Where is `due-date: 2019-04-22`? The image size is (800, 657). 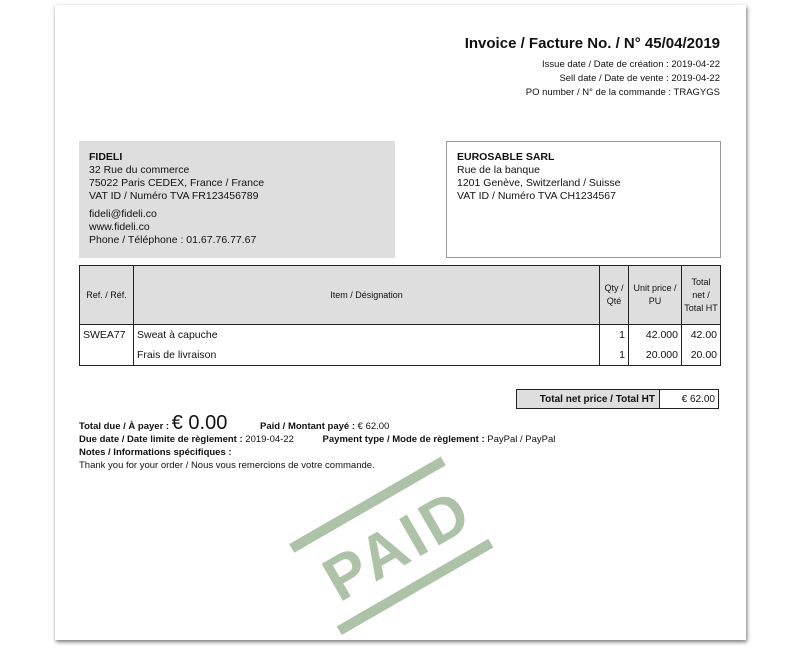
due-date: 2019-04-22 is located at coordinates (269, 439).